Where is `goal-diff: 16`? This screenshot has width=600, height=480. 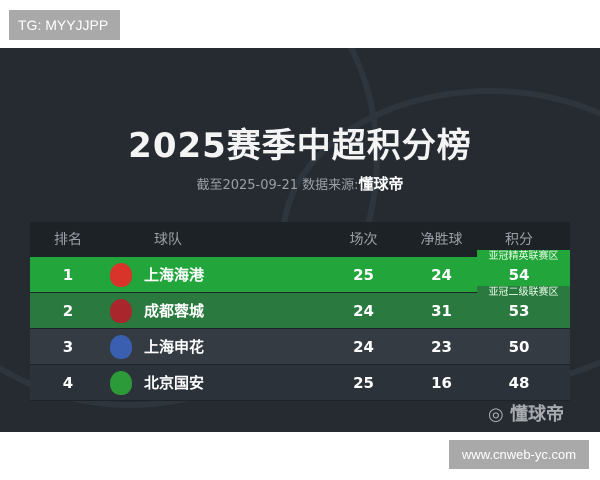 goal-diff: 16 is located at coordinates (441, 382).